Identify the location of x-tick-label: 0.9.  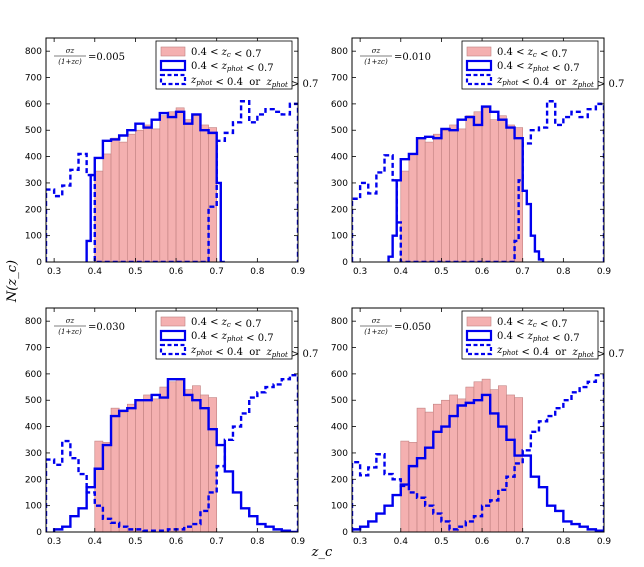
(298, 542).